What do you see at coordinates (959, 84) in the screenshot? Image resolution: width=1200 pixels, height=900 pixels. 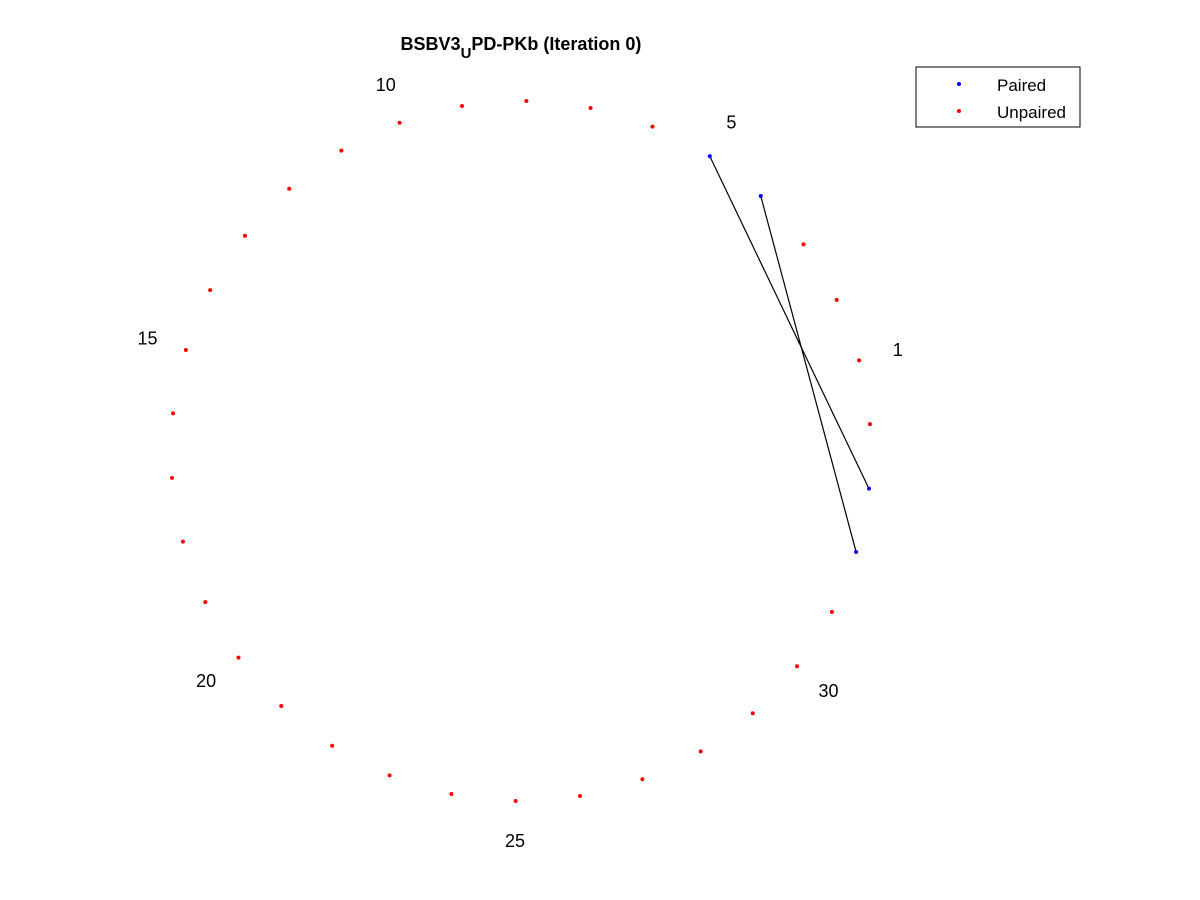 I see `legend-paired-marker` at bounding box center [959, 84].